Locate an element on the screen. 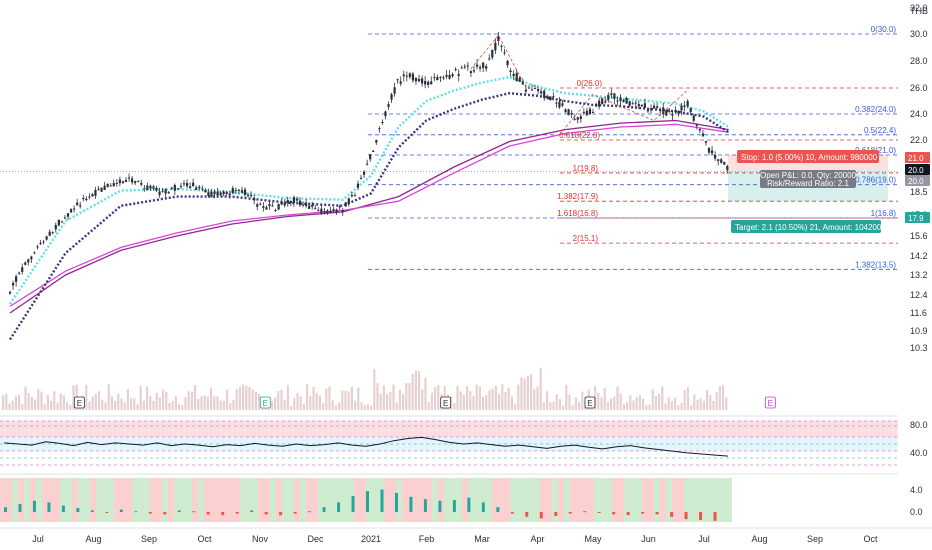  time-tick: Jul is located at coordinates (704, 539).